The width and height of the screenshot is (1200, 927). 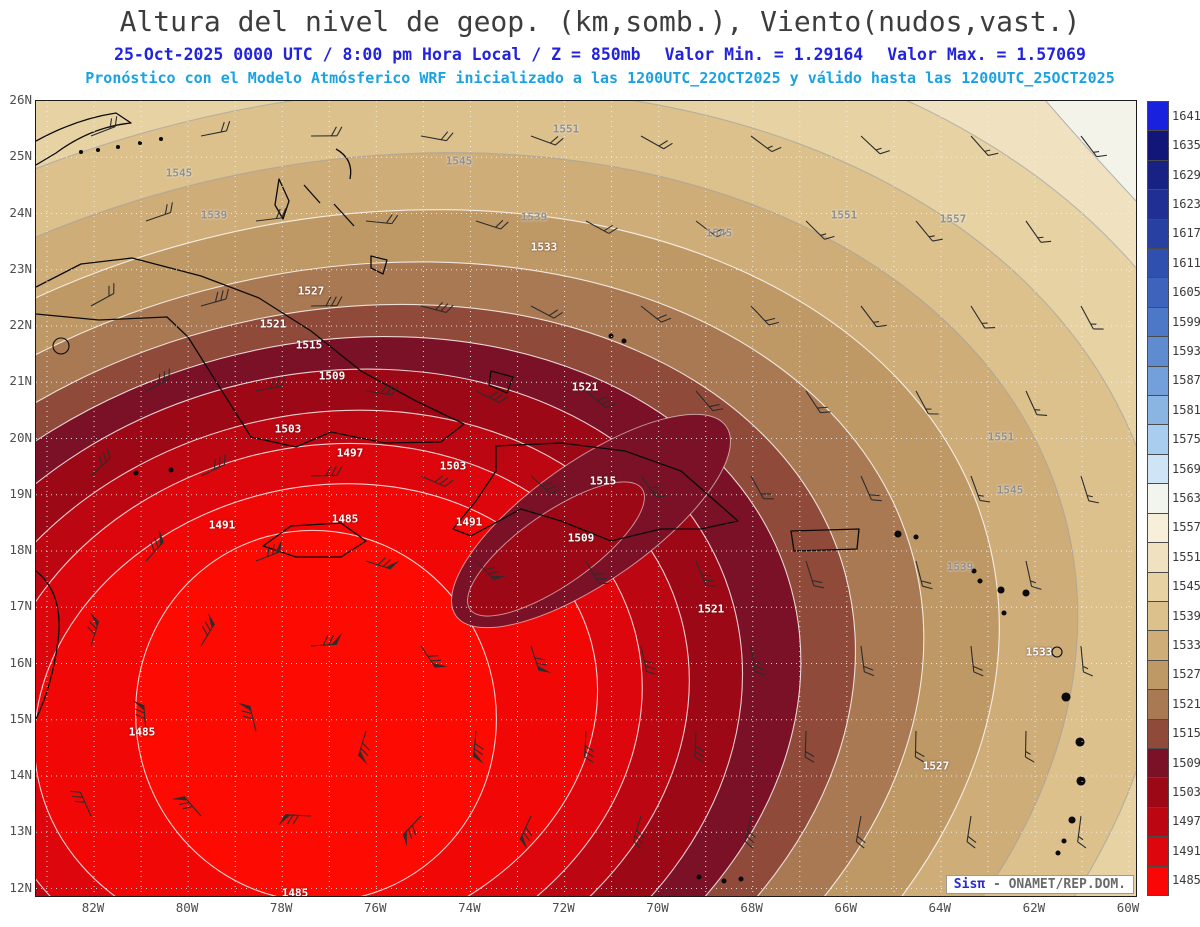 What do you see at coordinates (20, 437) in the screenshot?
I see `lat-tick-20N: 20N` at bounding box center [20, 437].